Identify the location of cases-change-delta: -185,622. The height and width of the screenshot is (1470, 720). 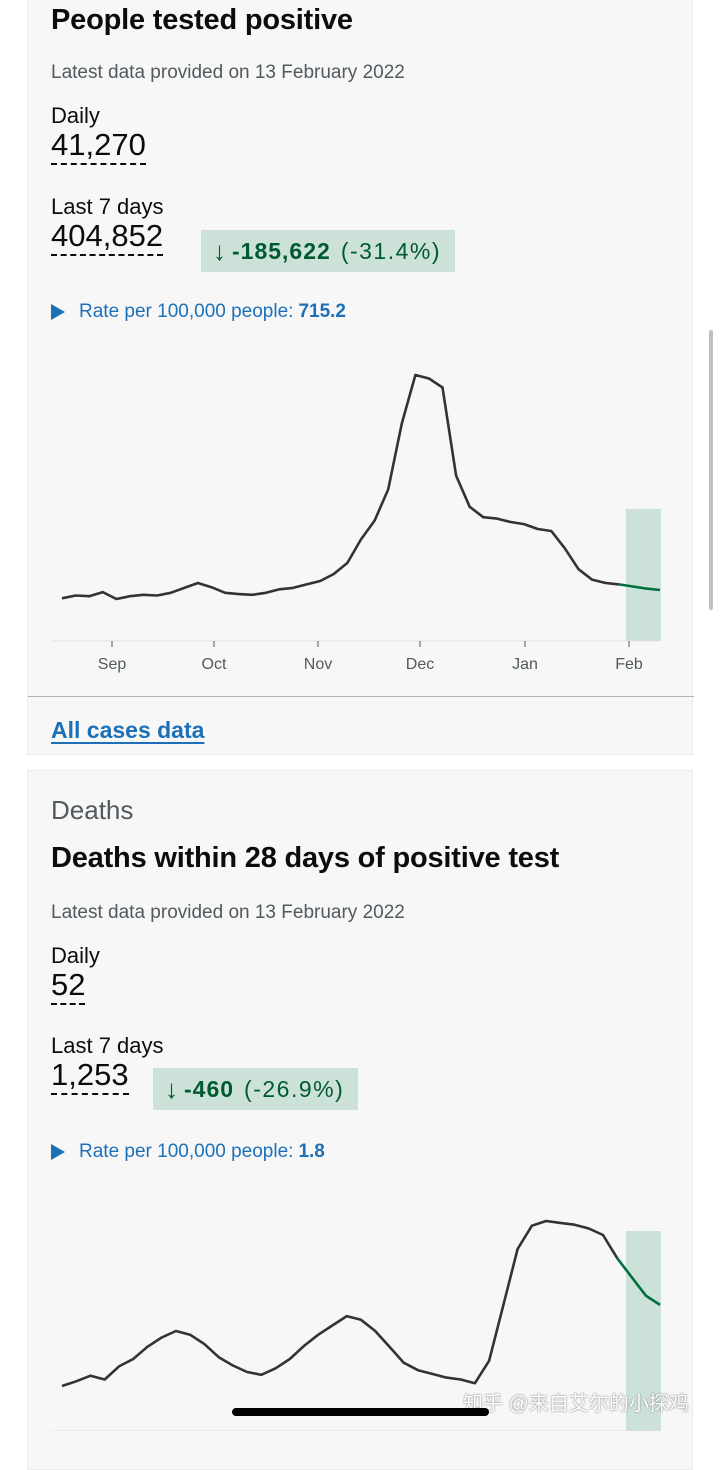
(281, 250).